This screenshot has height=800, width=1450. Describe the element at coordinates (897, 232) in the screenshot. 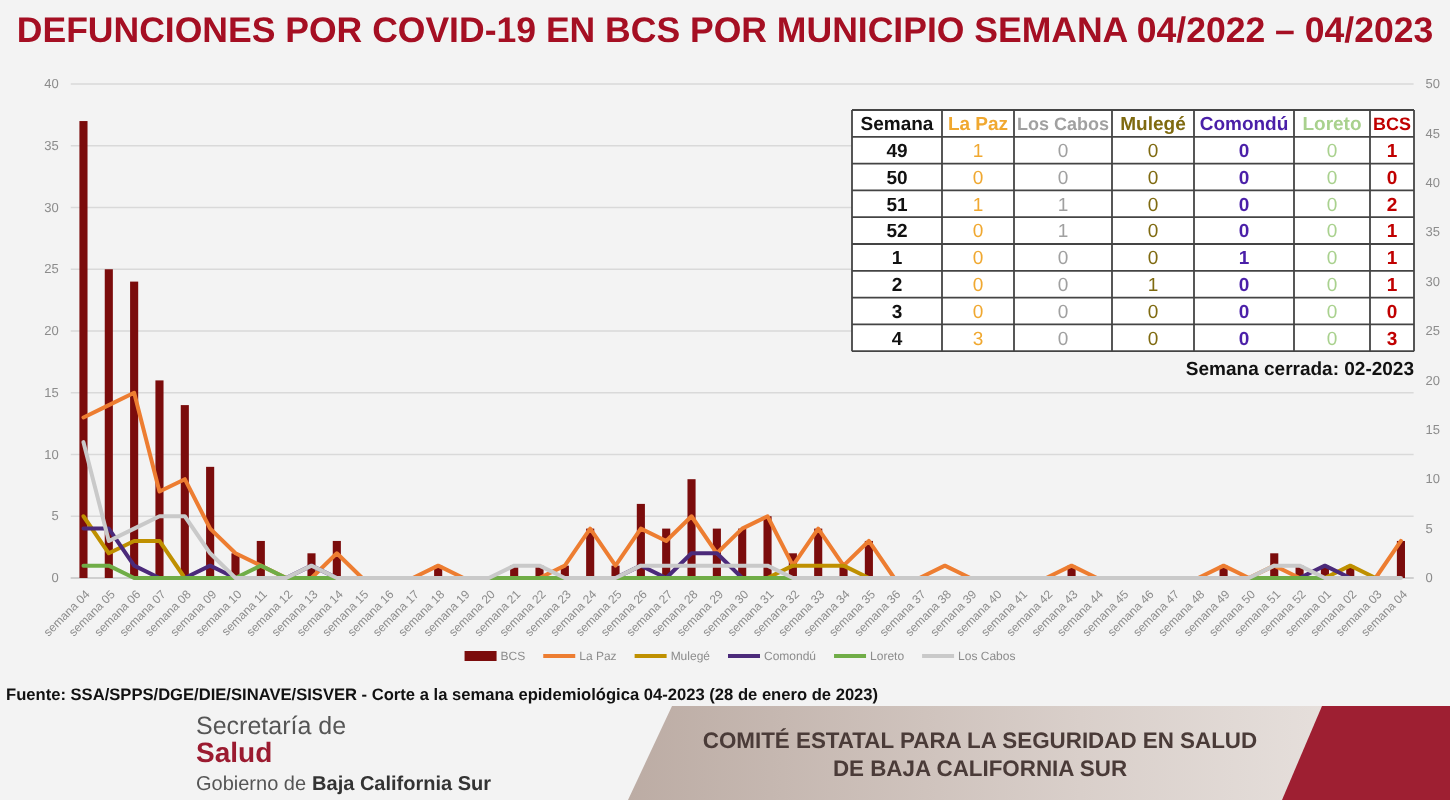

I see `y-tick-label: 52` at that location.